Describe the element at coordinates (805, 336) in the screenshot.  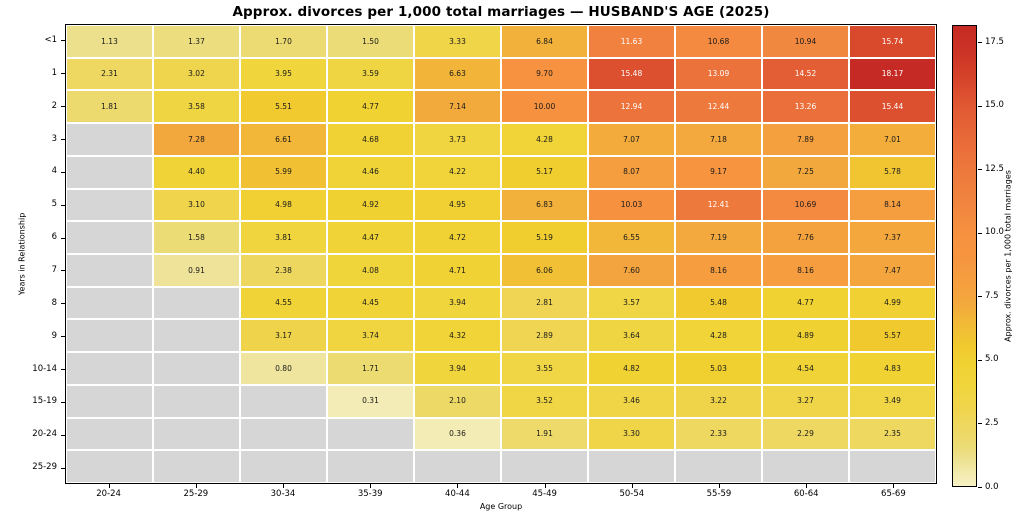
I see `heatmap-cell: 4.89` at that location.